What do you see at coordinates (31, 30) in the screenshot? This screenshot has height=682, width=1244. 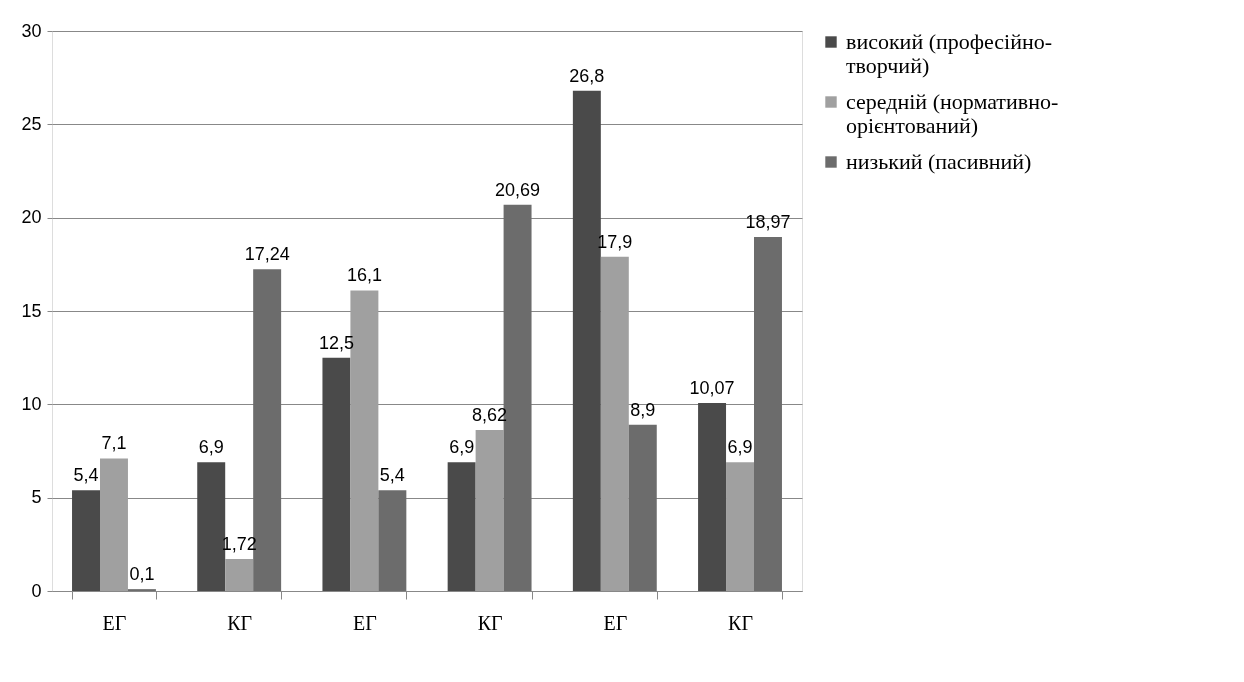 I see `y-tick-label: 30` at bounding box center [31, 30].